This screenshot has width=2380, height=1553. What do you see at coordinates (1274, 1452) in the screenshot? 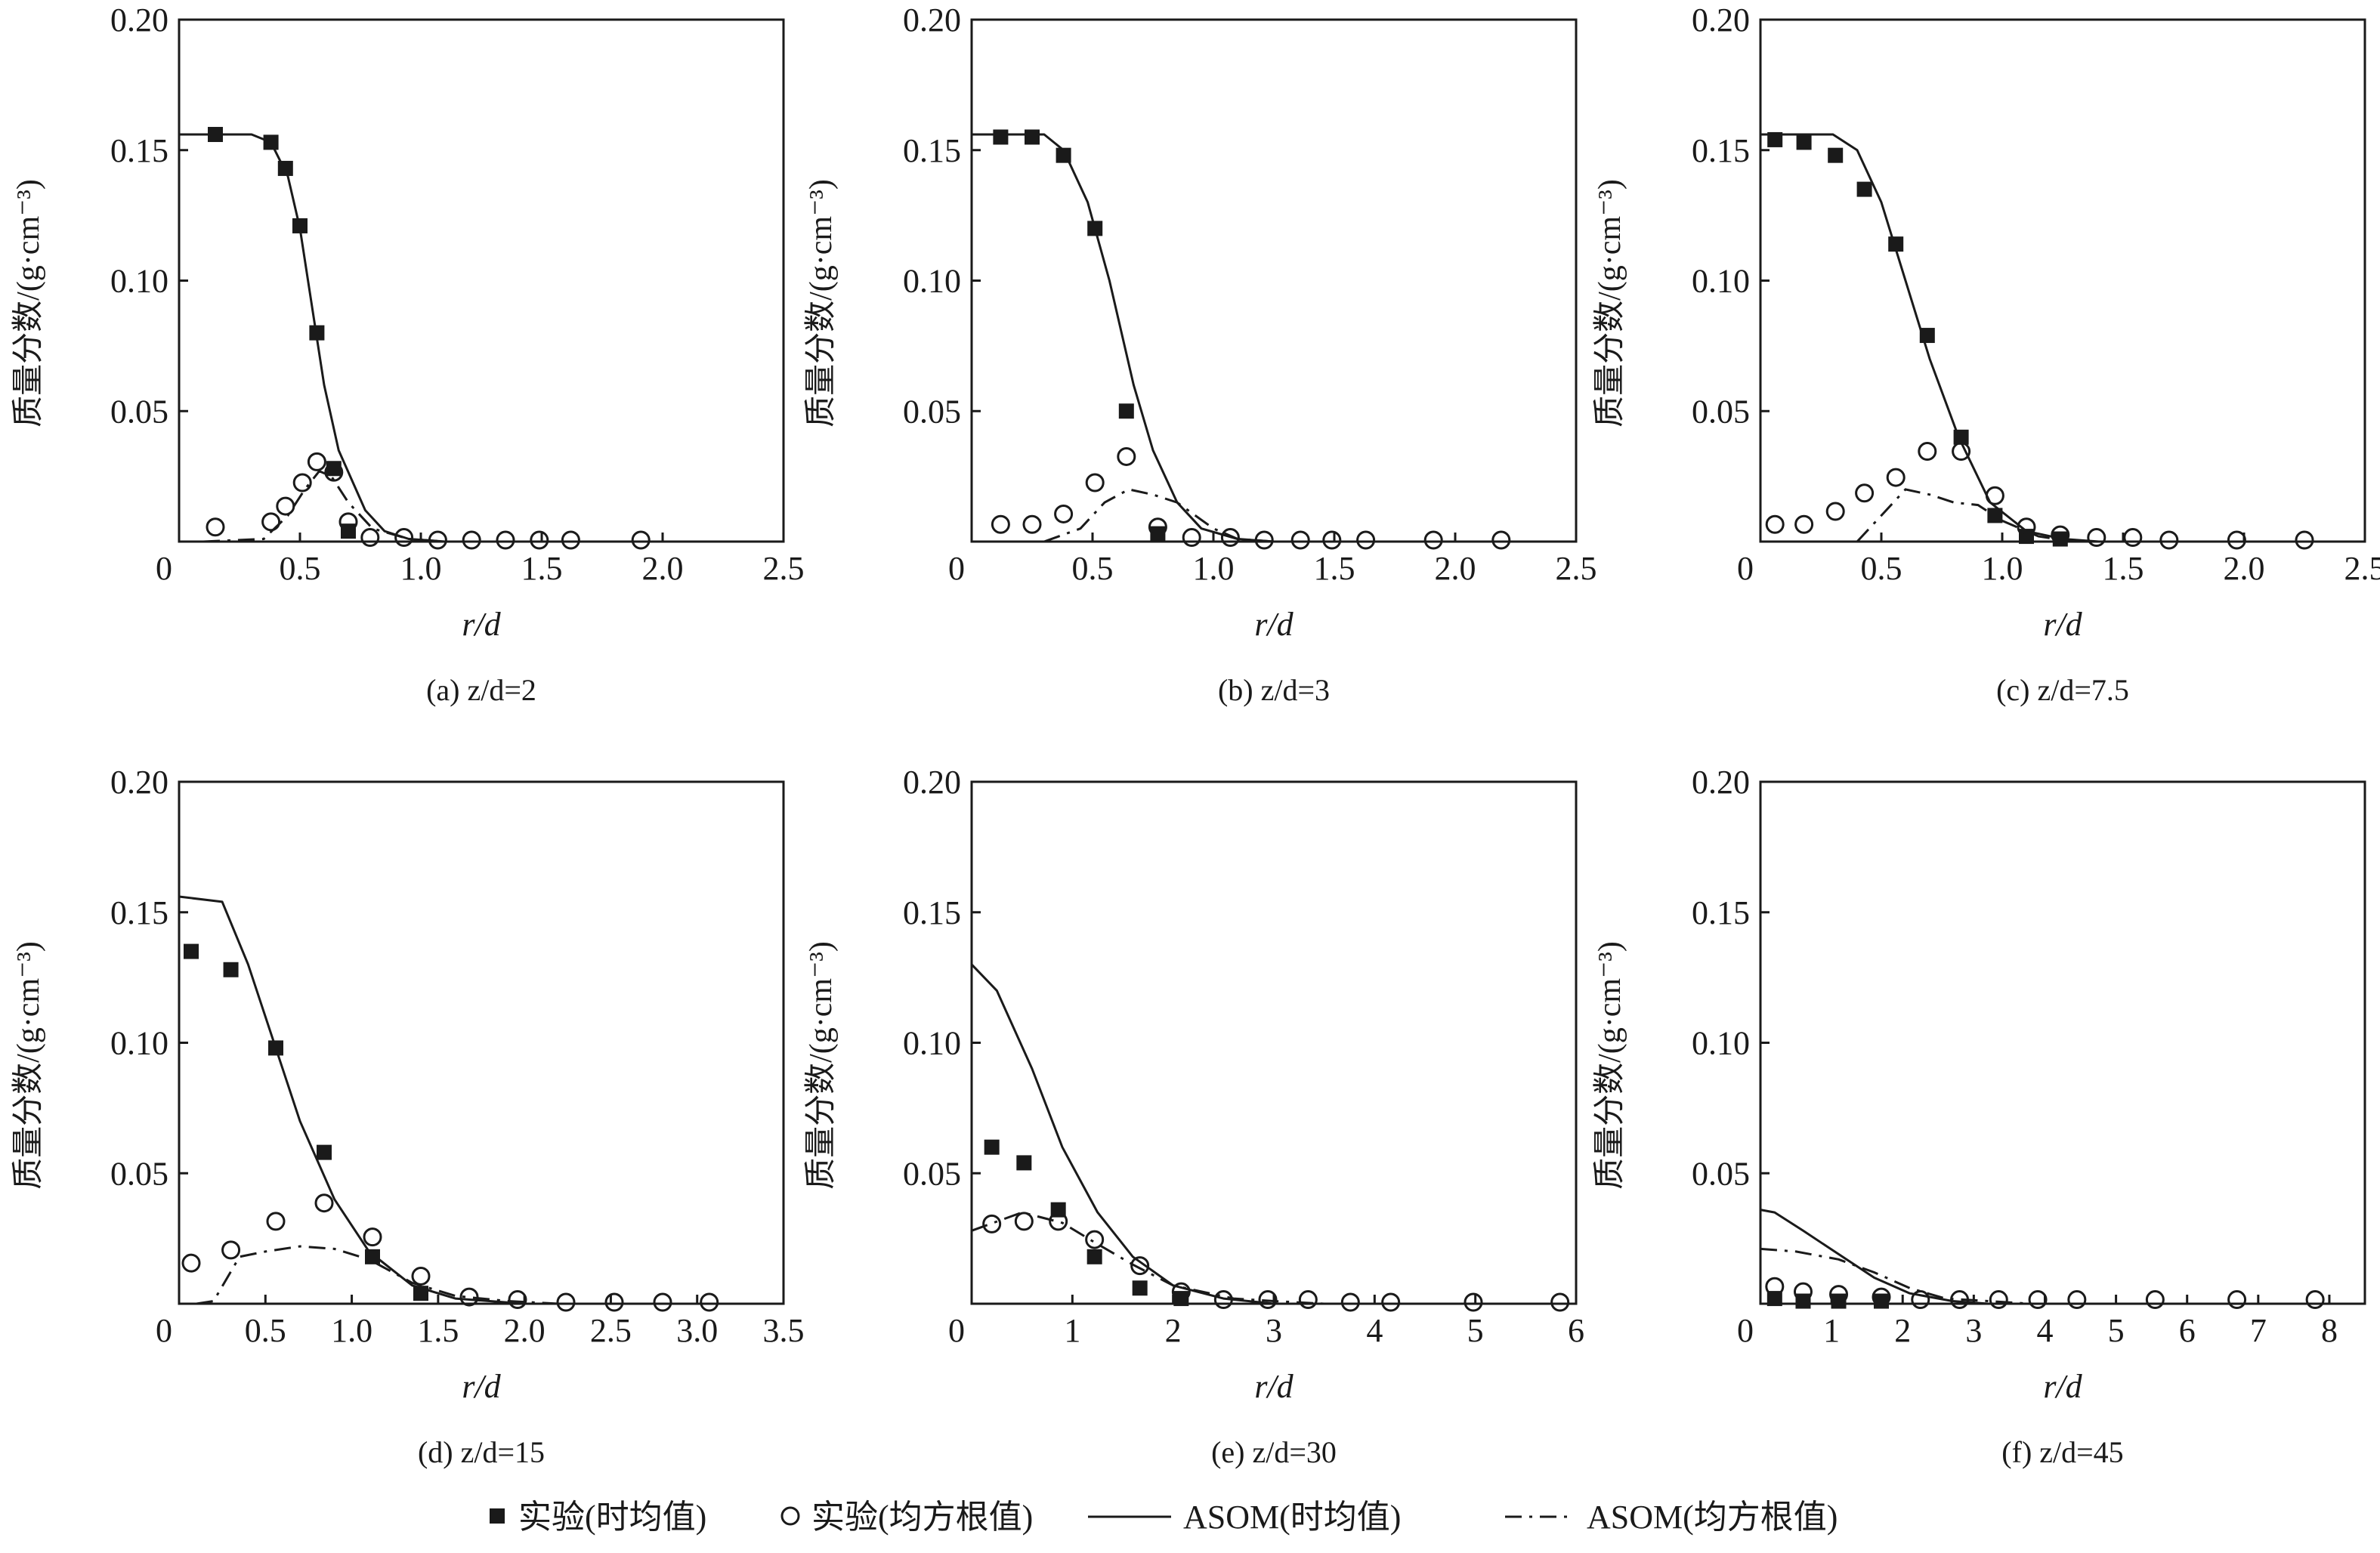
I see `subplot-caption: (e) z/d=30` at bounding box center [1274, 1452].